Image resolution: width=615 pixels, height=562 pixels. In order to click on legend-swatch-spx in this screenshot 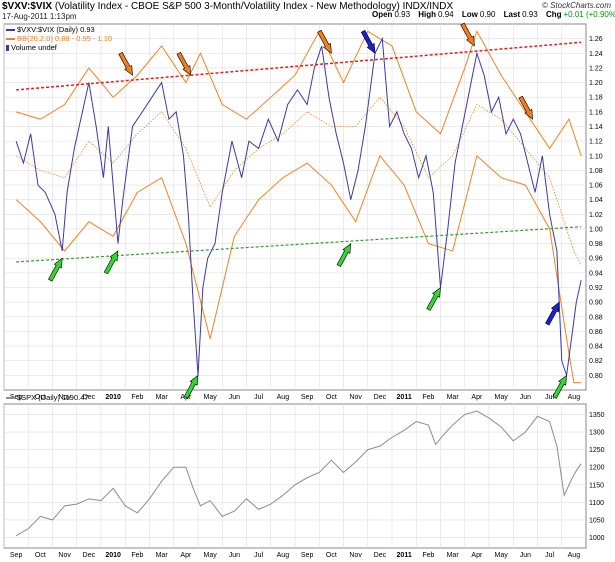, I will do `click(10, 398)`.